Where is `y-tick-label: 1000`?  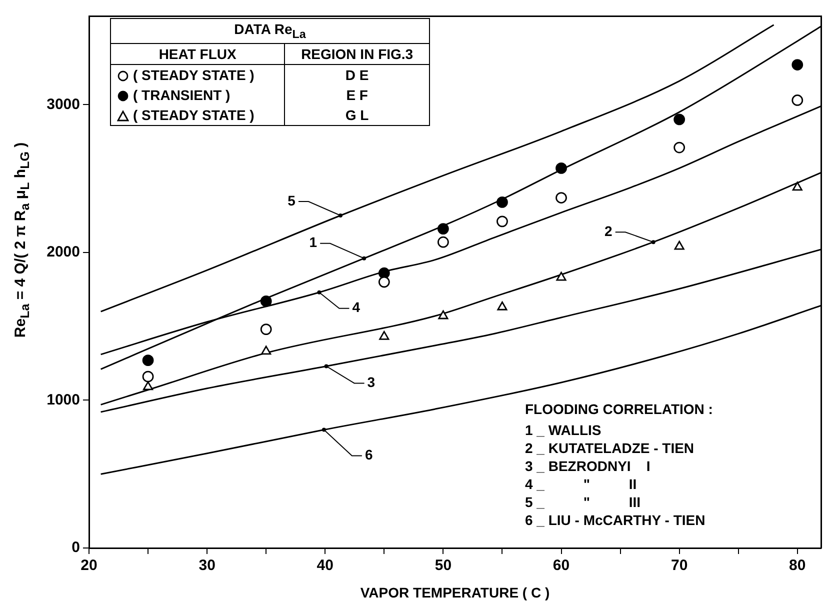
y-tick-label: 1000 is located at coordinates (63, 399).